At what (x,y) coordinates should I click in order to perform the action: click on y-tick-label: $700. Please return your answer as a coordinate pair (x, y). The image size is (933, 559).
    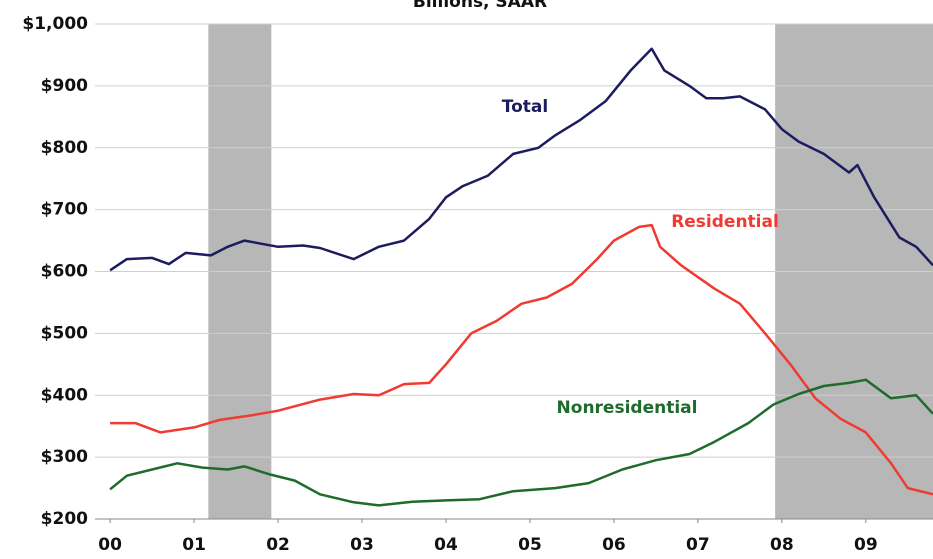
    Looking at the image, I should click on (64, 210).